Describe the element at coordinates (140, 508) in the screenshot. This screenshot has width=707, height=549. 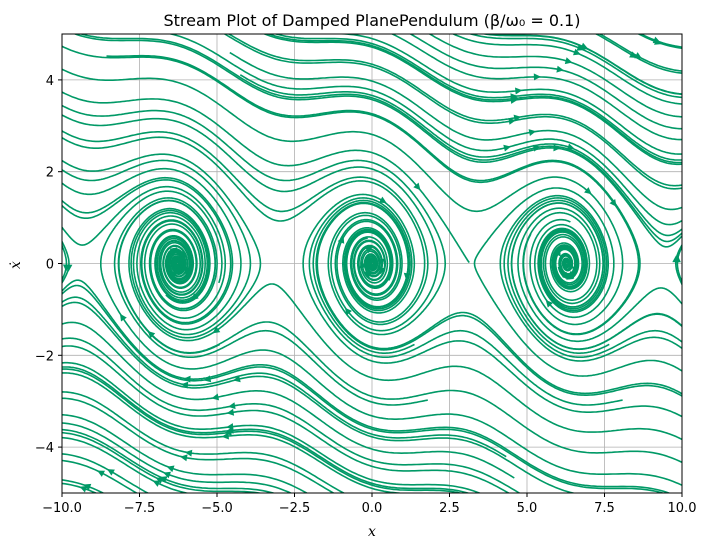
I see `x-tick-label: −7.5` at that location.